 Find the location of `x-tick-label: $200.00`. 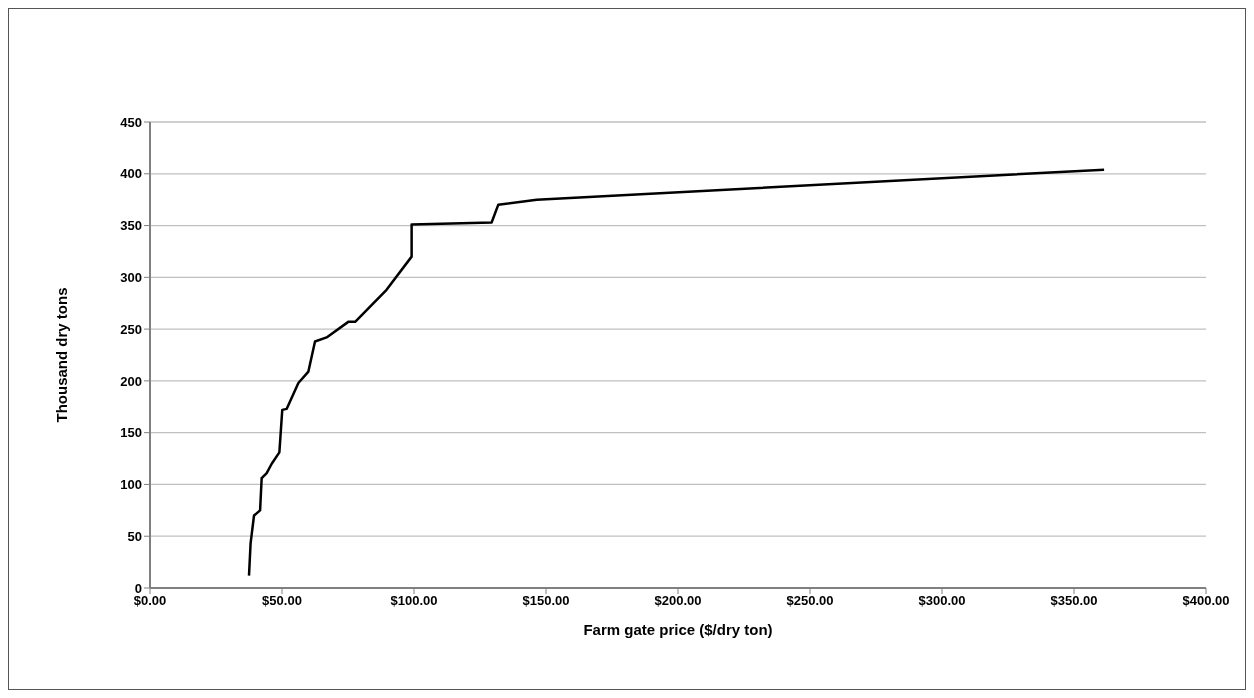

x-tick-label: $200.00 is located at coordinates (678, 601).